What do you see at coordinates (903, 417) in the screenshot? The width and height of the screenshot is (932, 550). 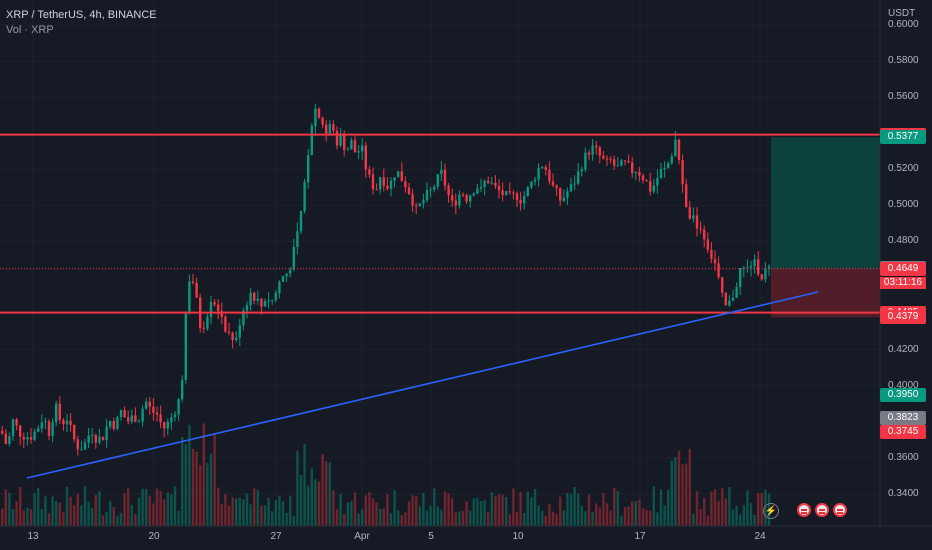 I see `price-tag: 0.3823` at bounding box center [903, 417].